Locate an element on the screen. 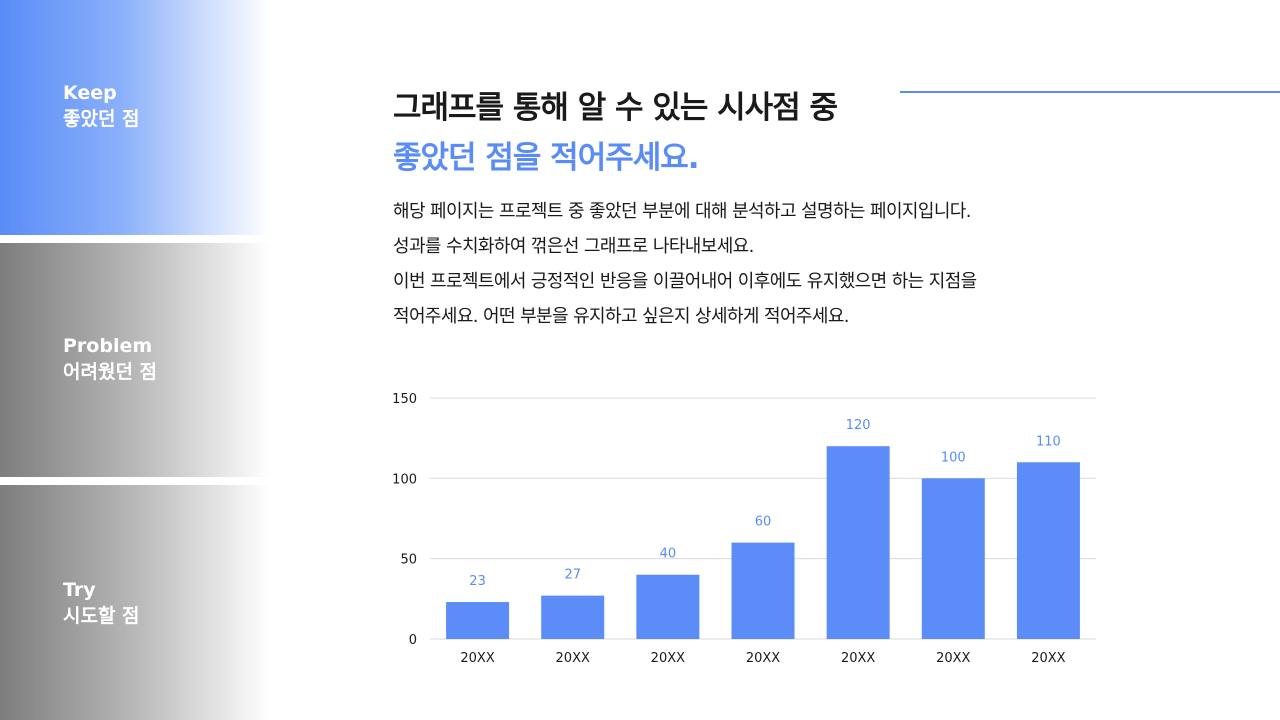 This screenshot has height=720, width=1280. sidebar-problem-subtitle: 어려웠던 점 is located at coordinates (110, 372).